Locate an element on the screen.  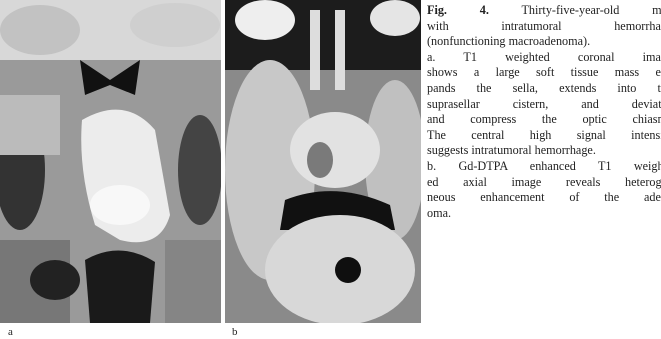
caption-text: ed axial image reveals heteroge is located at coordinates (544, 181).